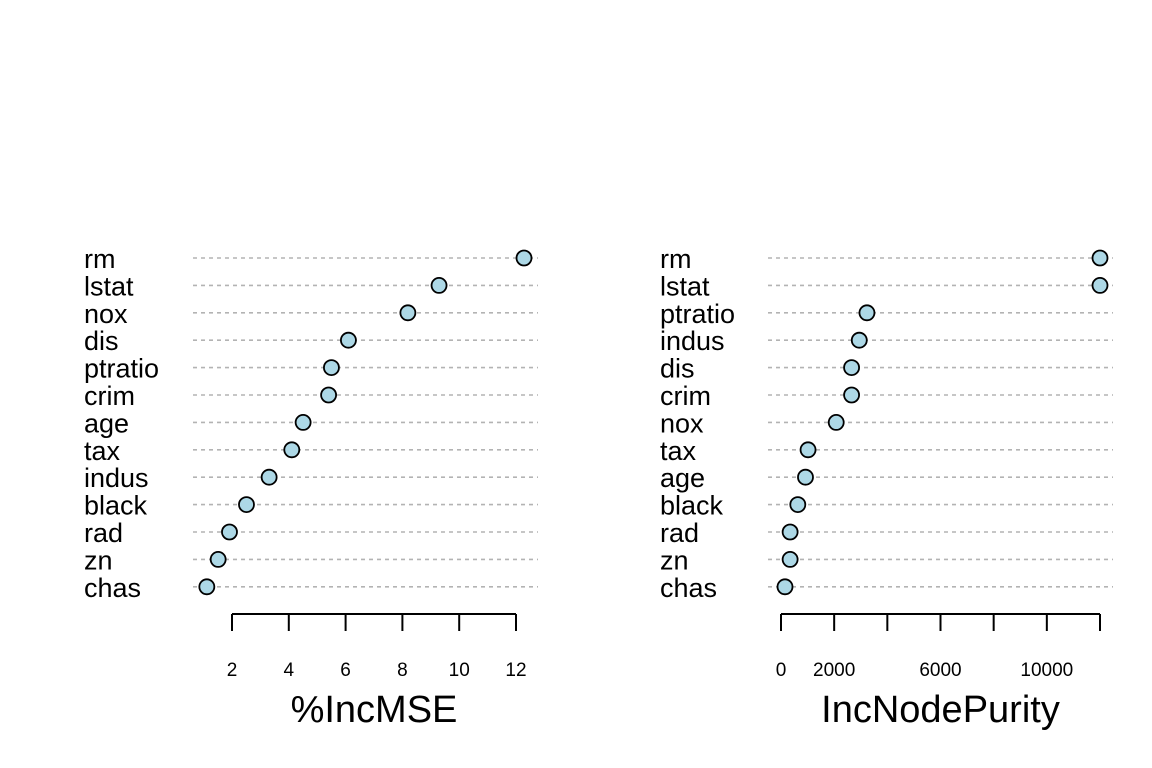  I want to click on x-tick-label: 10000, so click(1046, 670).